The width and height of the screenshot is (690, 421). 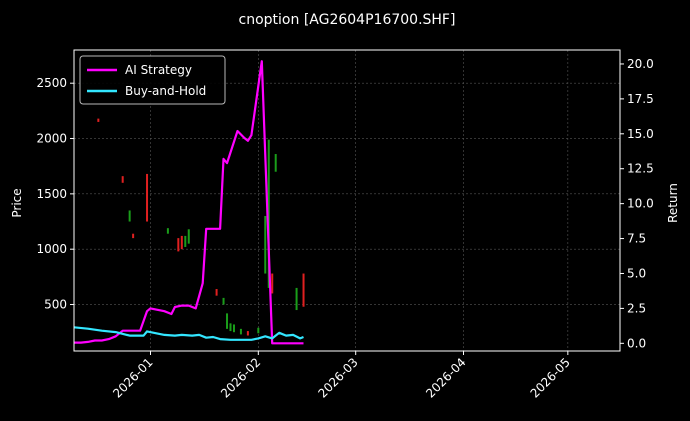 I want to click on legend: AI Strategy Buy-and-Hold, so click(x=152, y=80).